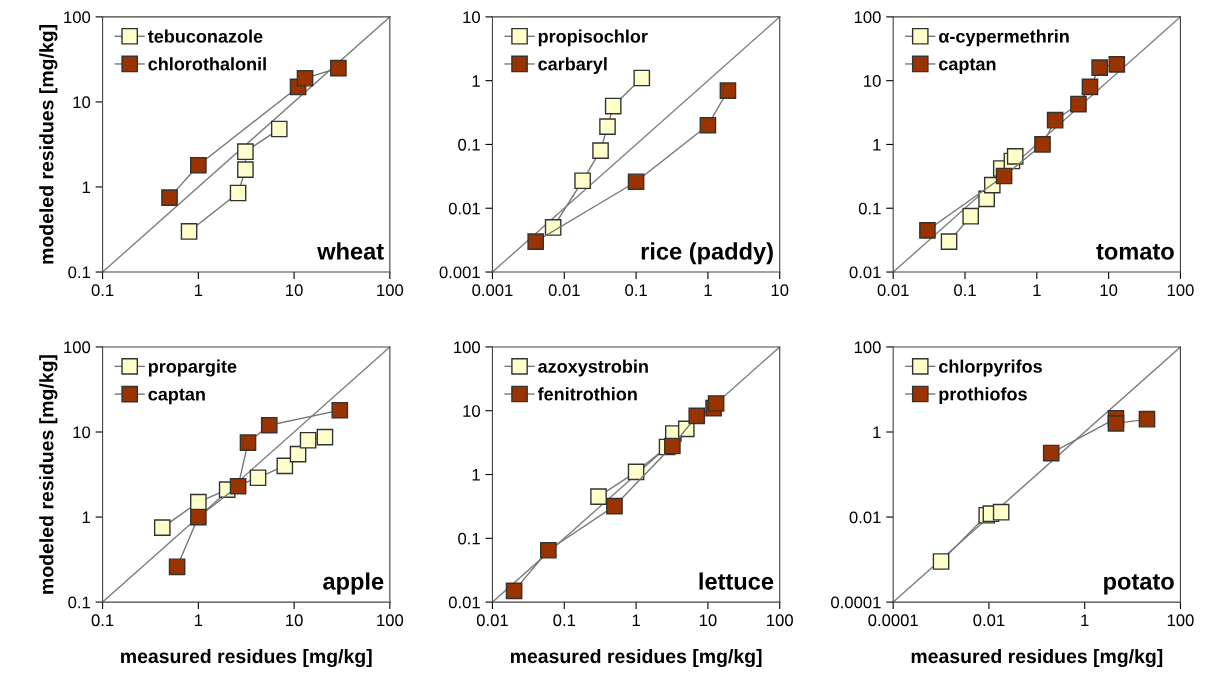  I want to click on legend-label: chlorpyrifos, so click(990, 368).